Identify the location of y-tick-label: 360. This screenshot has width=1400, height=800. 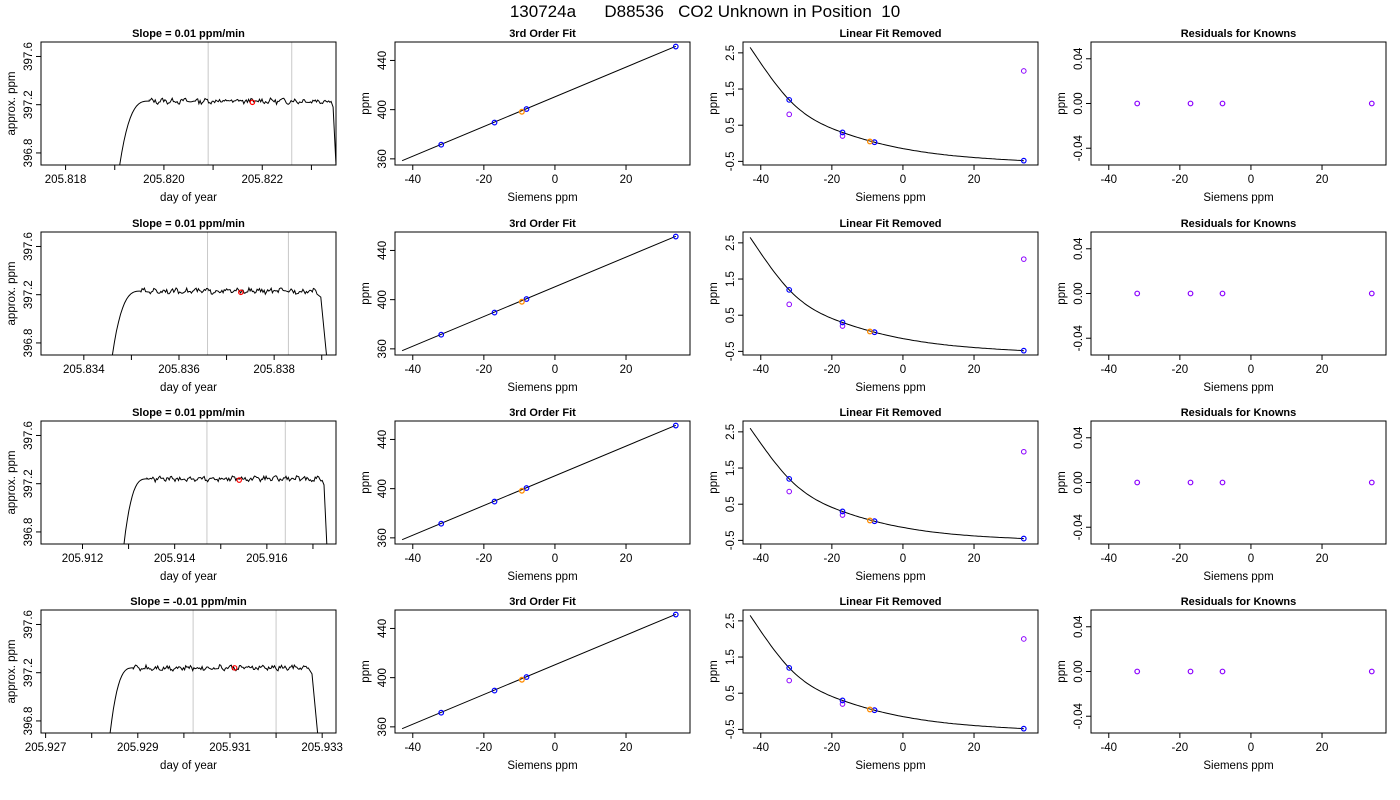
(383, 158).